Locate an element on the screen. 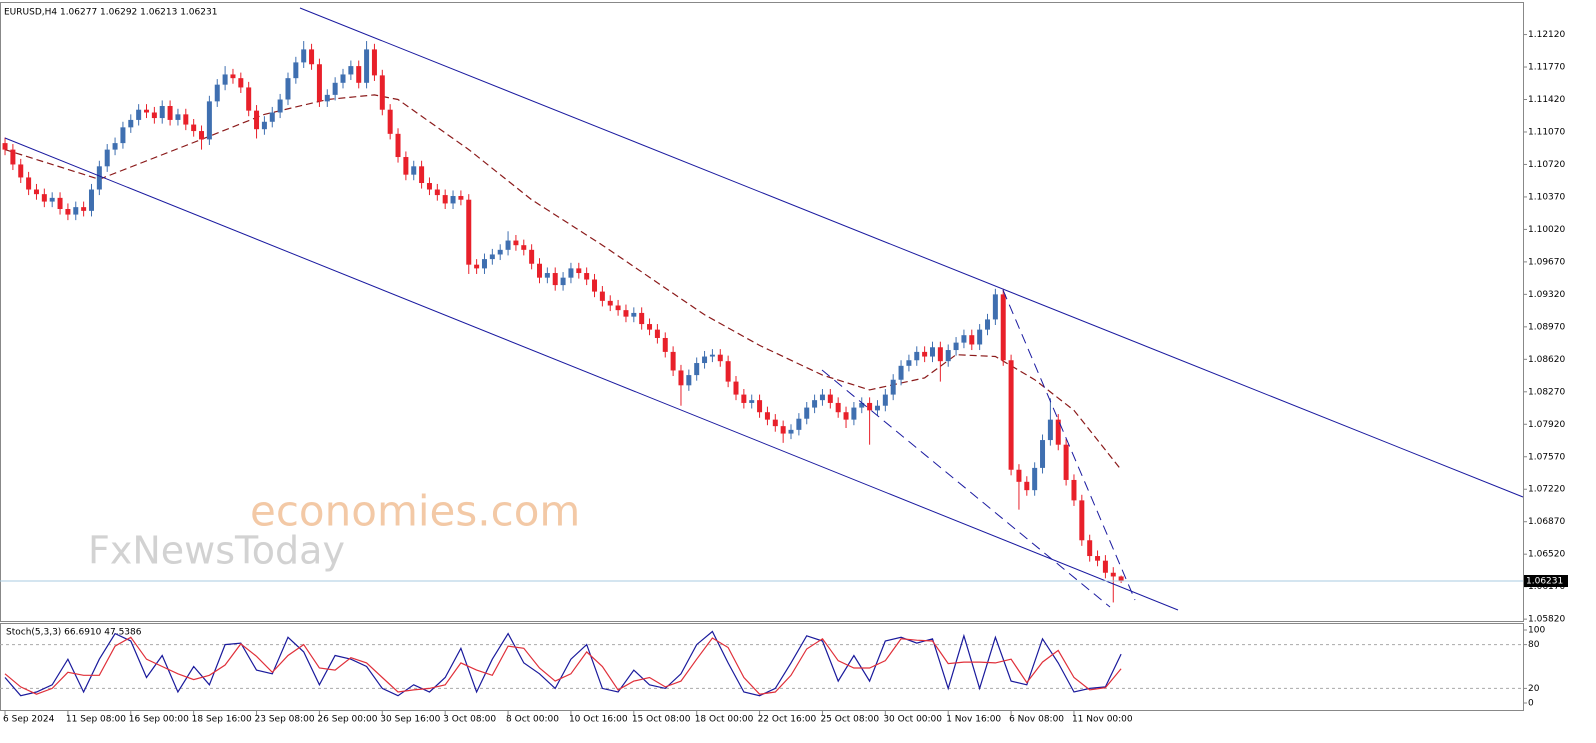 The image size is (1596, 743). x-tick-label: 6 Sep 2024 is located at coordinates (29, 720).